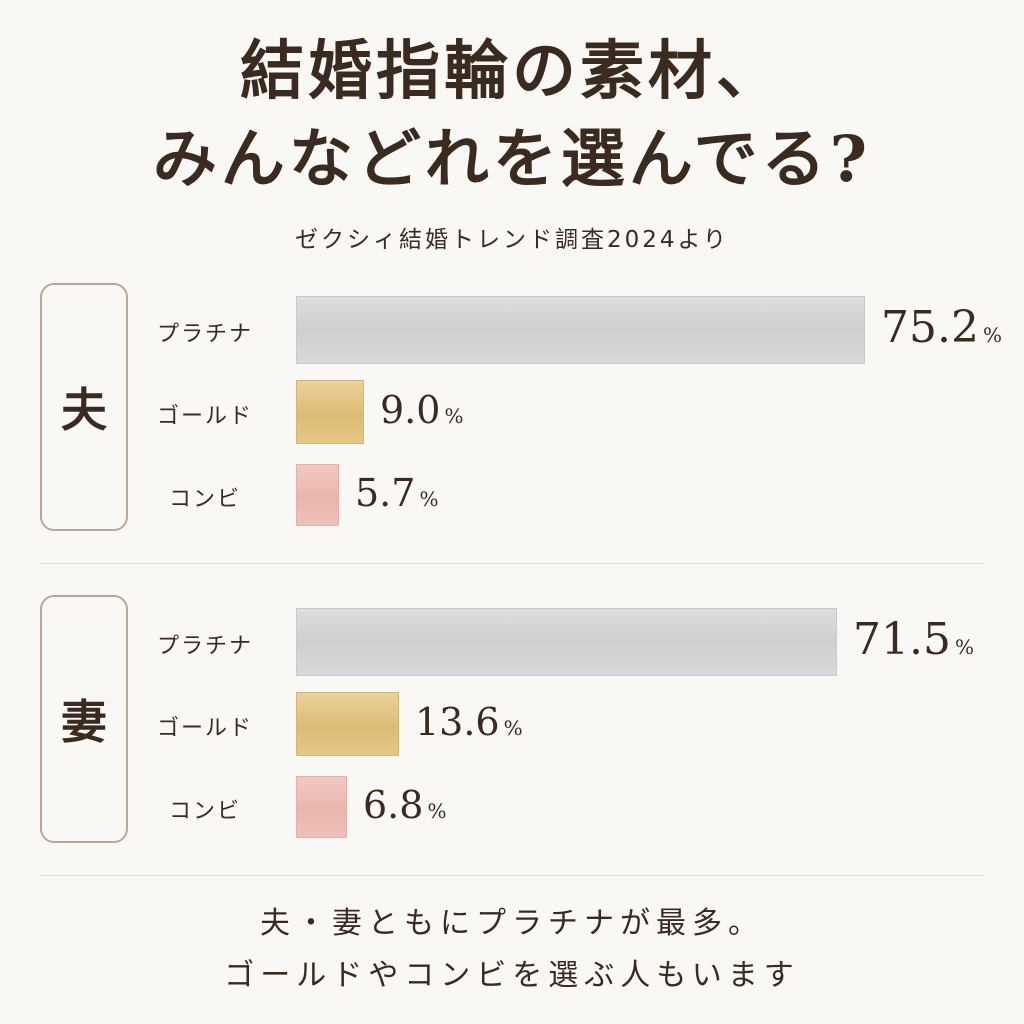 This screenshot has height=1024, width=1024. I want to click on bar-wife-platinum, so click(566, 642).